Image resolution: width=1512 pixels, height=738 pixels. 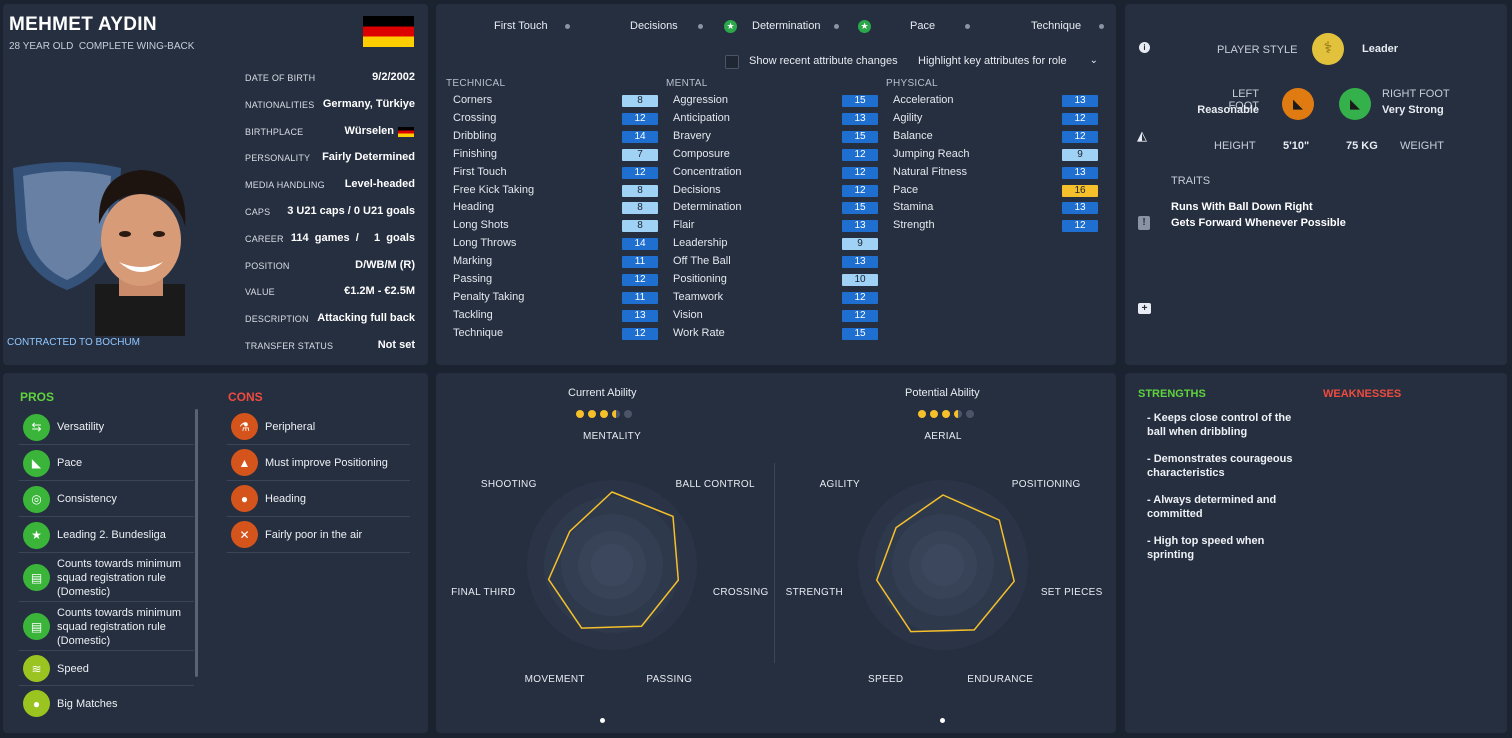 What do you see at coordinates (913, 135) in the screenshot?
I see `attribute-physical-name: Balance` at bounding box center [913, 135].